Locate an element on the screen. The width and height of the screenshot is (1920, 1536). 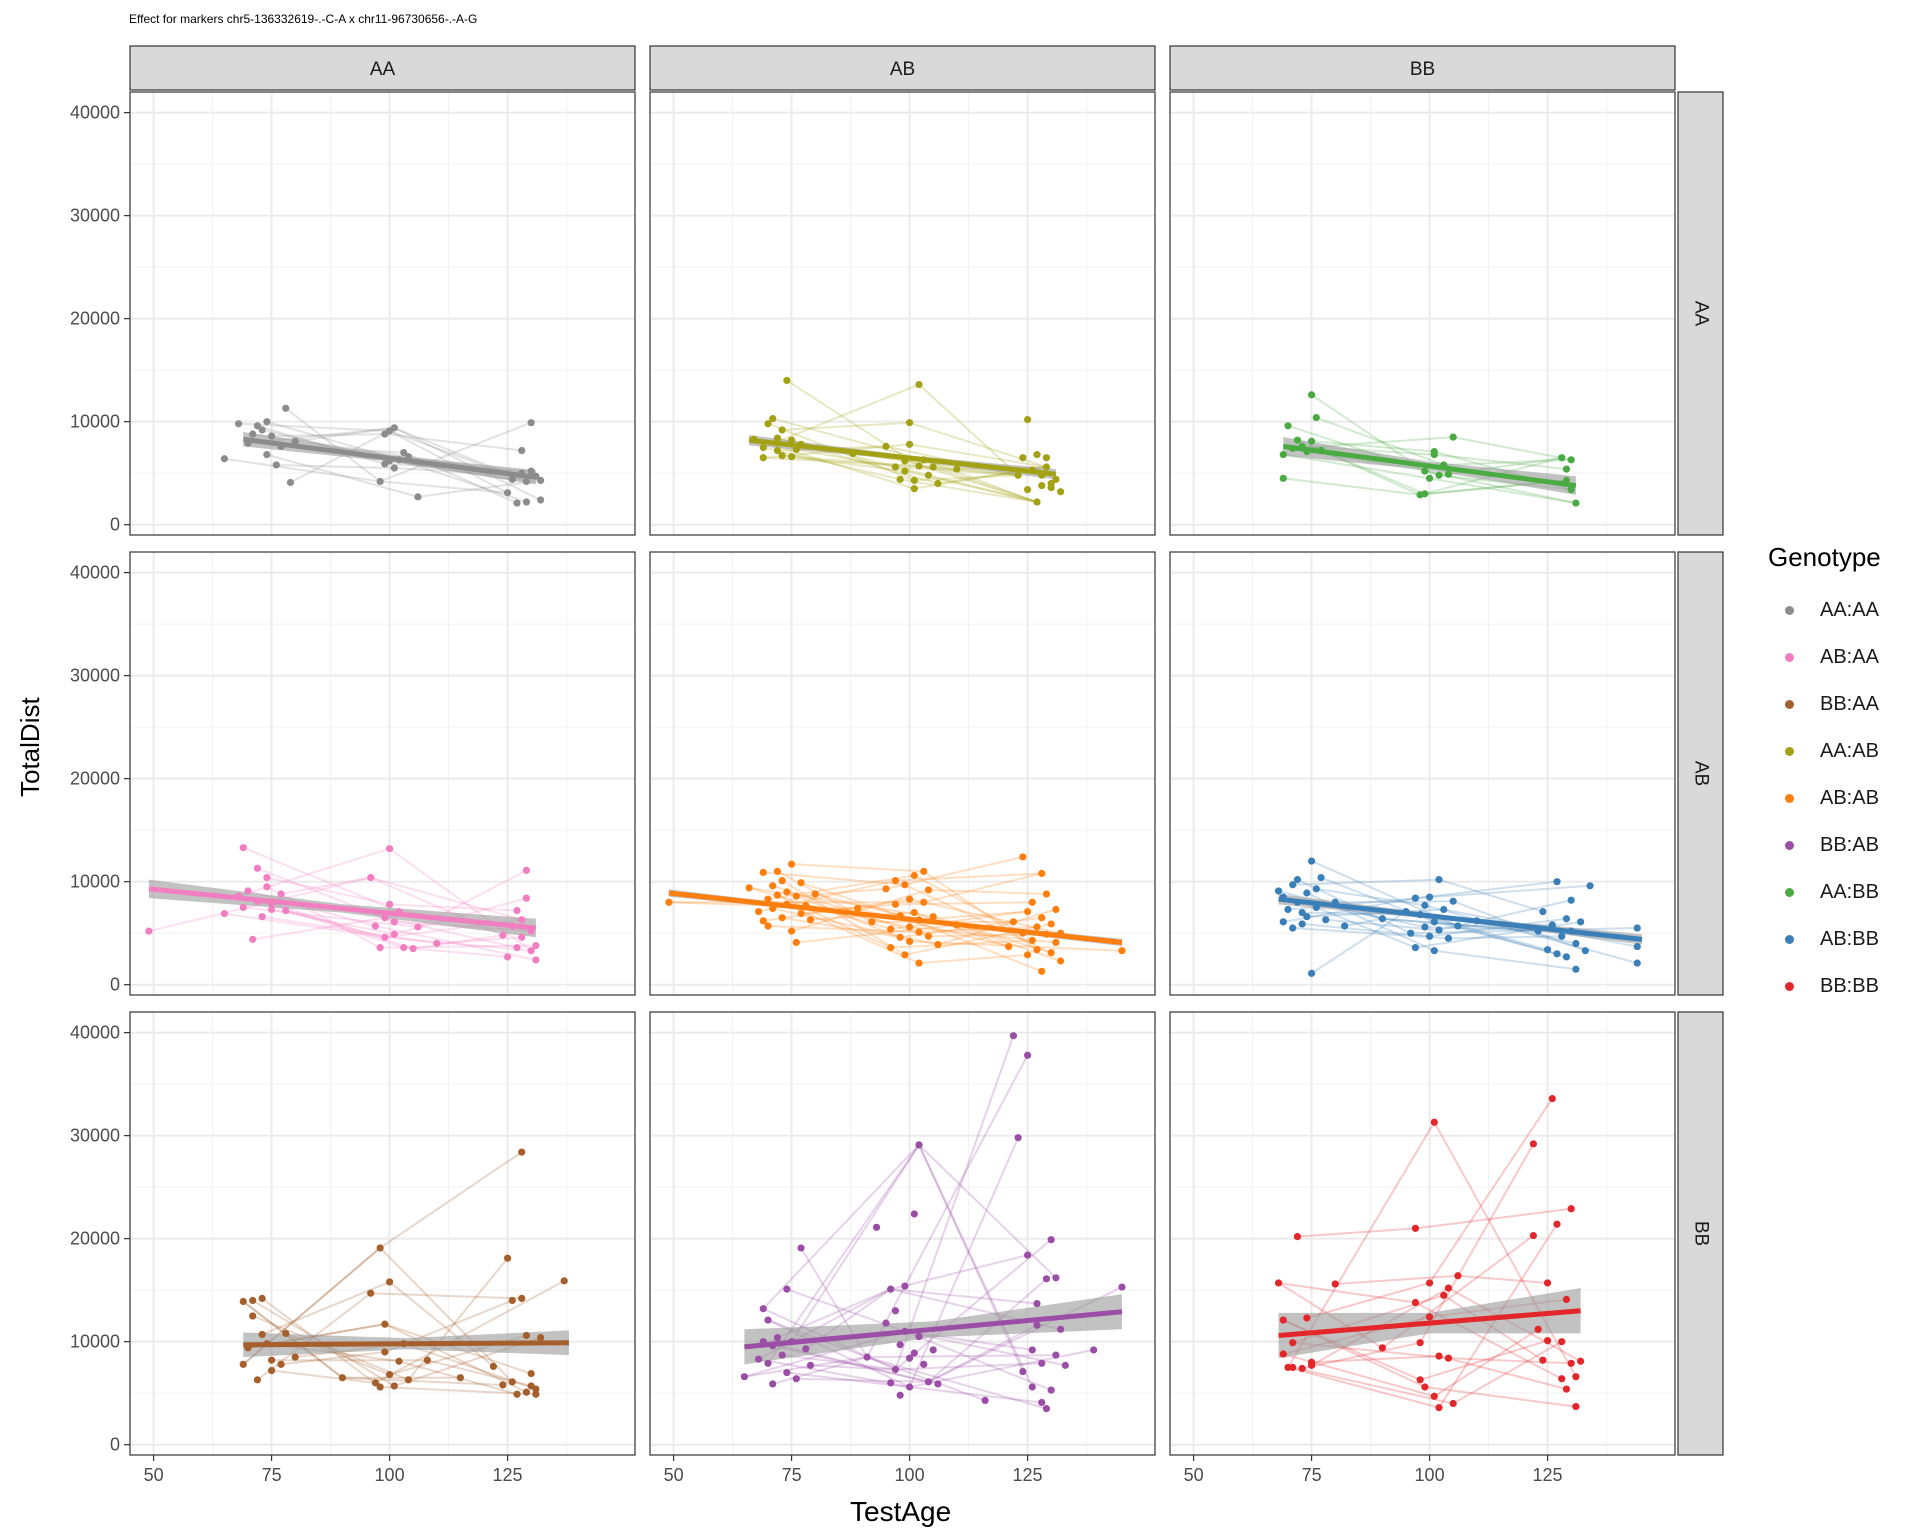
y-tick-label: 10000 is located at coordinates (95, 882).